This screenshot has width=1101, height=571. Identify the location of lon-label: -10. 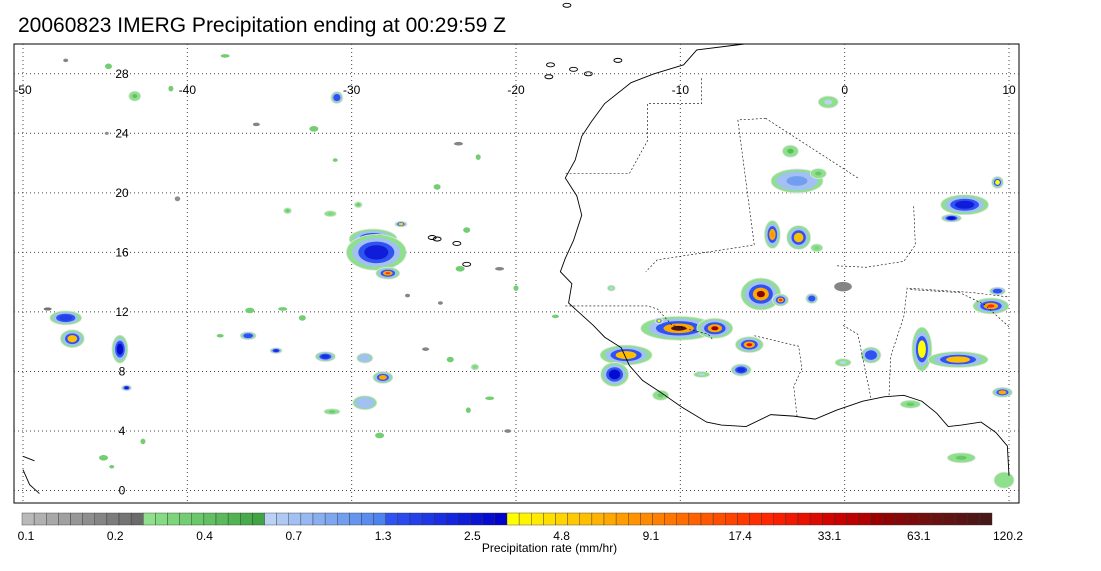
(681, 90).